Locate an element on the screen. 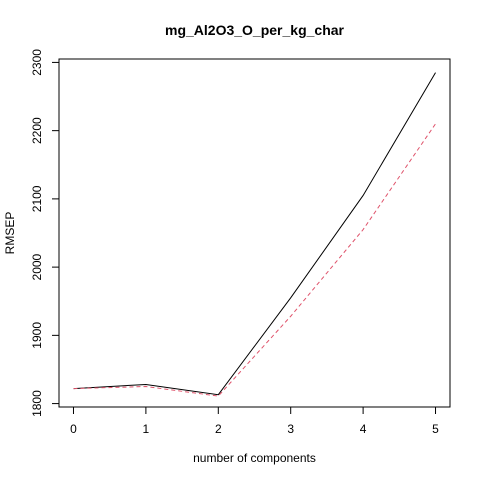  x-tick-label: 3 is located at coordinates (290, 429).